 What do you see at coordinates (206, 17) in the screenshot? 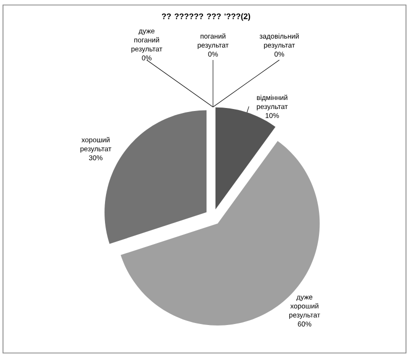
I see `chart-title: ?? ?????? ??? '???(2)` at bounding box center [206, 17].